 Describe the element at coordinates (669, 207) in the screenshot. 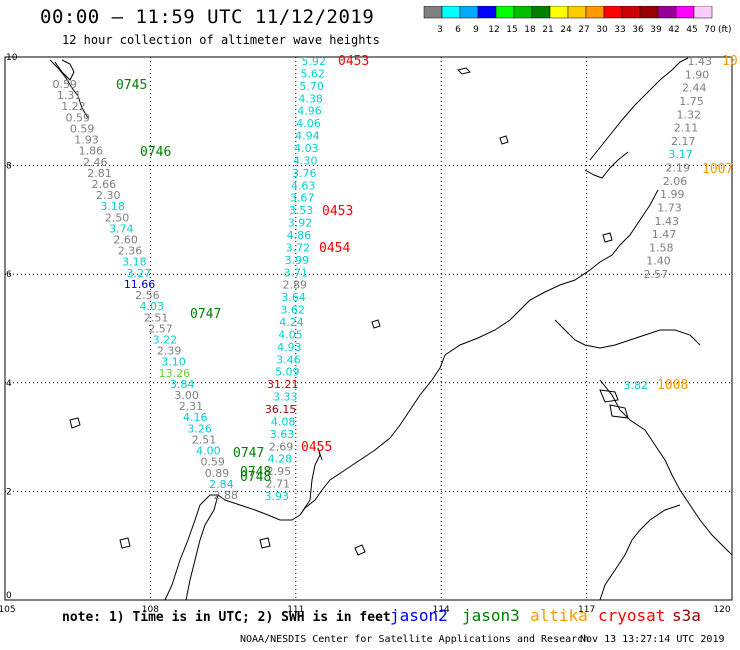

I see `wave-height-value: 1.73` at that location.